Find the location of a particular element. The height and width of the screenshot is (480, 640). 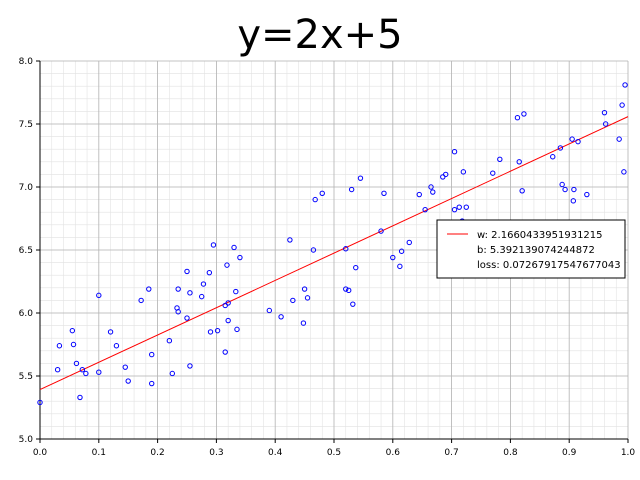

y-tick-label: 5.0 is located at coordinates (26, 440).